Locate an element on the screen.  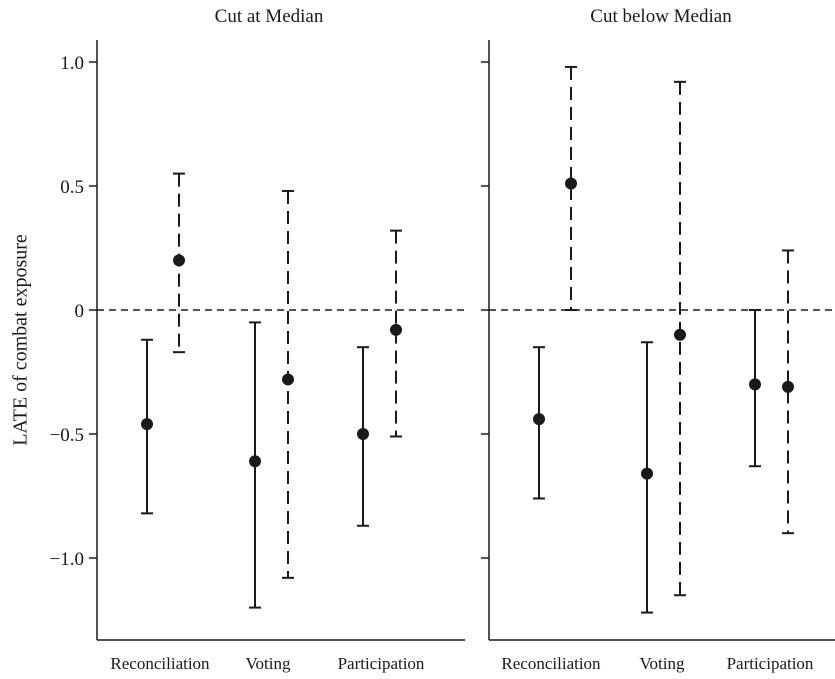
y-tick-label: −1.0 is located at coordinates (67, 559).